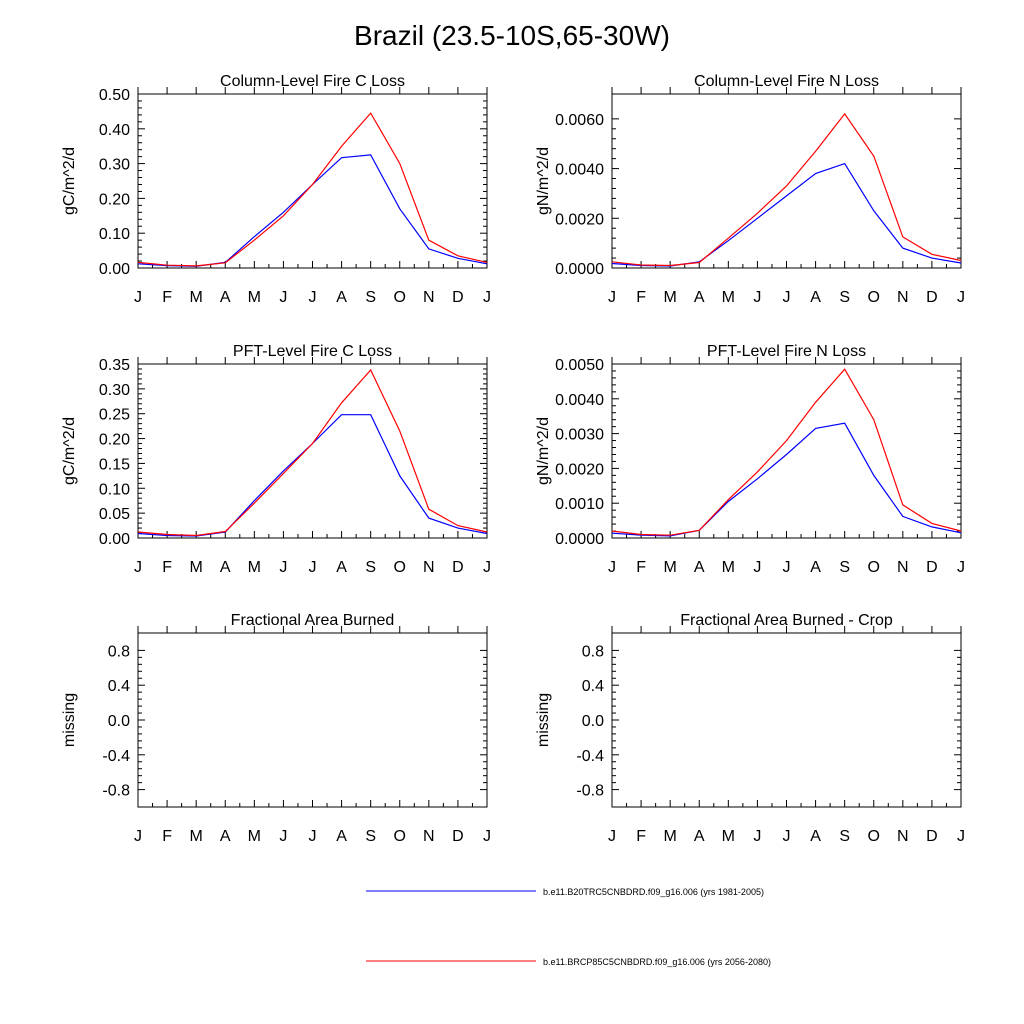  I want to click on chart-title: Column-Level Fire N Loss, so click(786, 81).